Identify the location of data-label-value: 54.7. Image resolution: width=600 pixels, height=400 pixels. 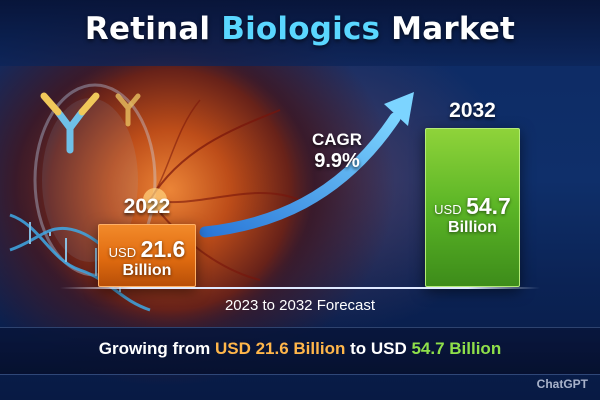
(488, 205).